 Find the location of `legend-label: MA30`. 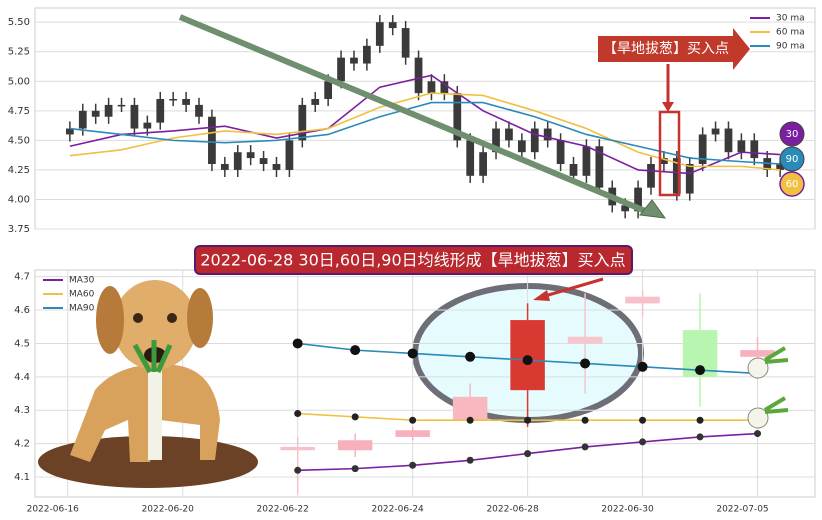

legend-label: MA30 is located at coordinates (82, 281).